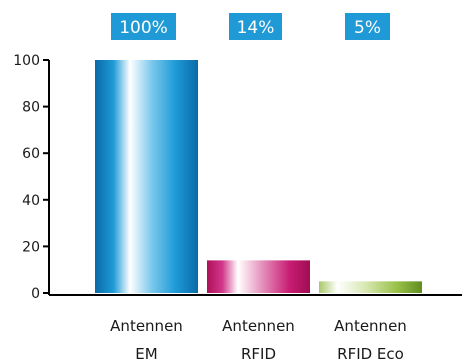 The image size is (464, 364). Describe the element at coordinates (26, 61) in the screenshot. I see `y-tick-label: 100` at that location.